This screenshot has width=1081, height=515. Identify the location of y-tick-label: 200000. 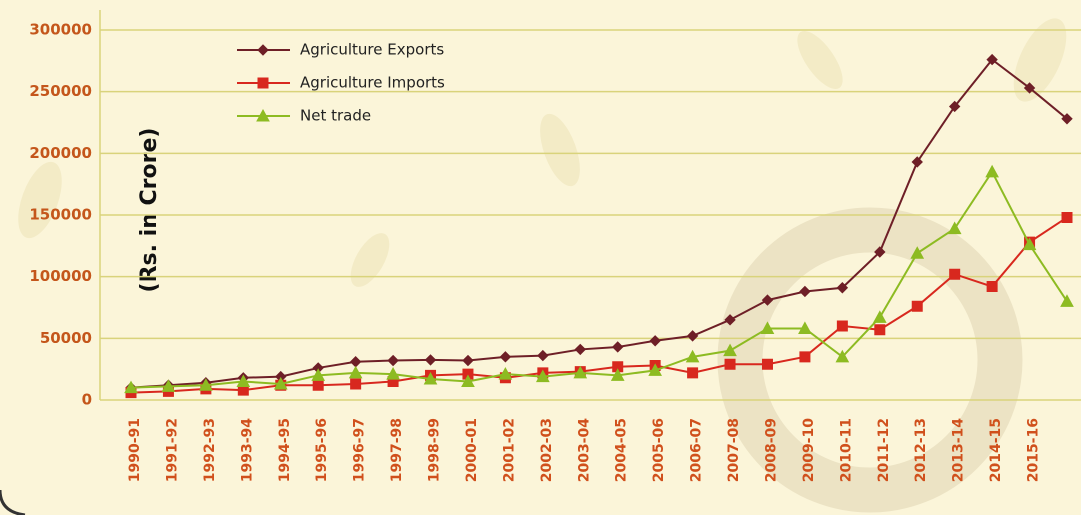
(60, 153).